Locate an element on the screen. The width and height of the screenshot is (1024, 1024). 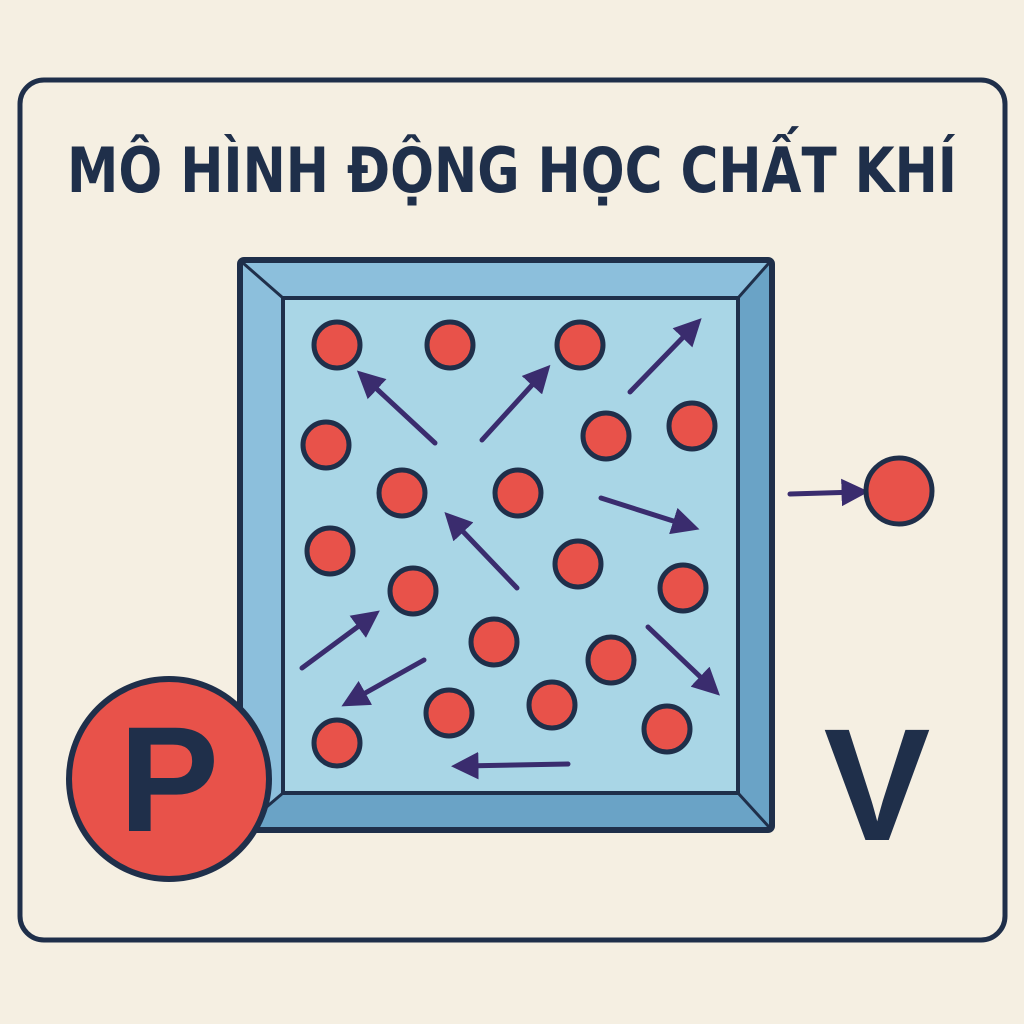
pressure-label: P is located at coordinates (169, 779).